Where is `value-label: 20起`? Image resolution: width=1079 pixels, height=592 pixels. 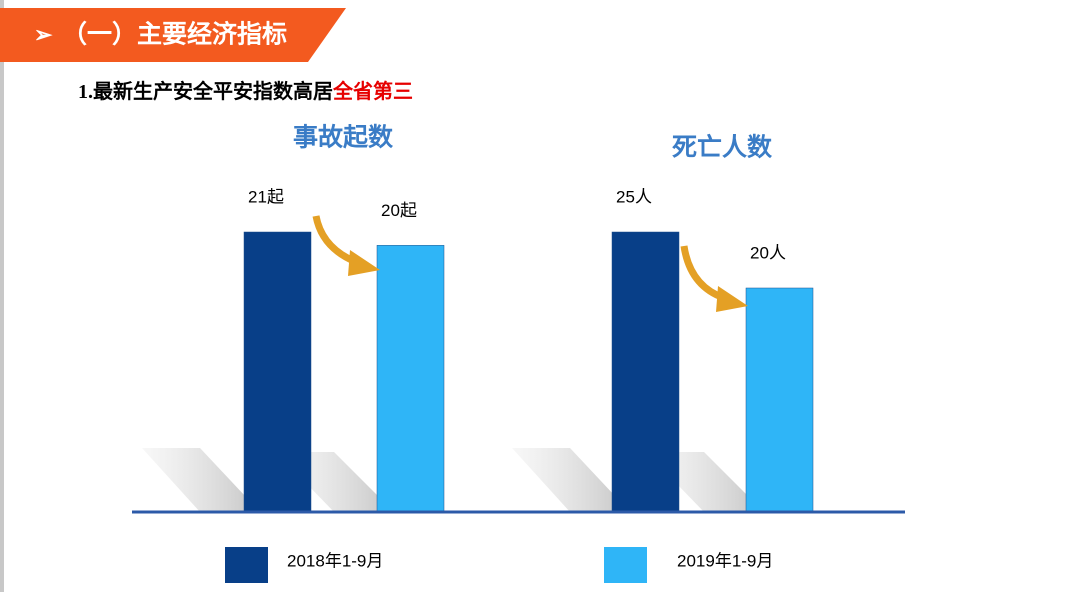
value-label: 20起 is located at coordinates (399, 210).